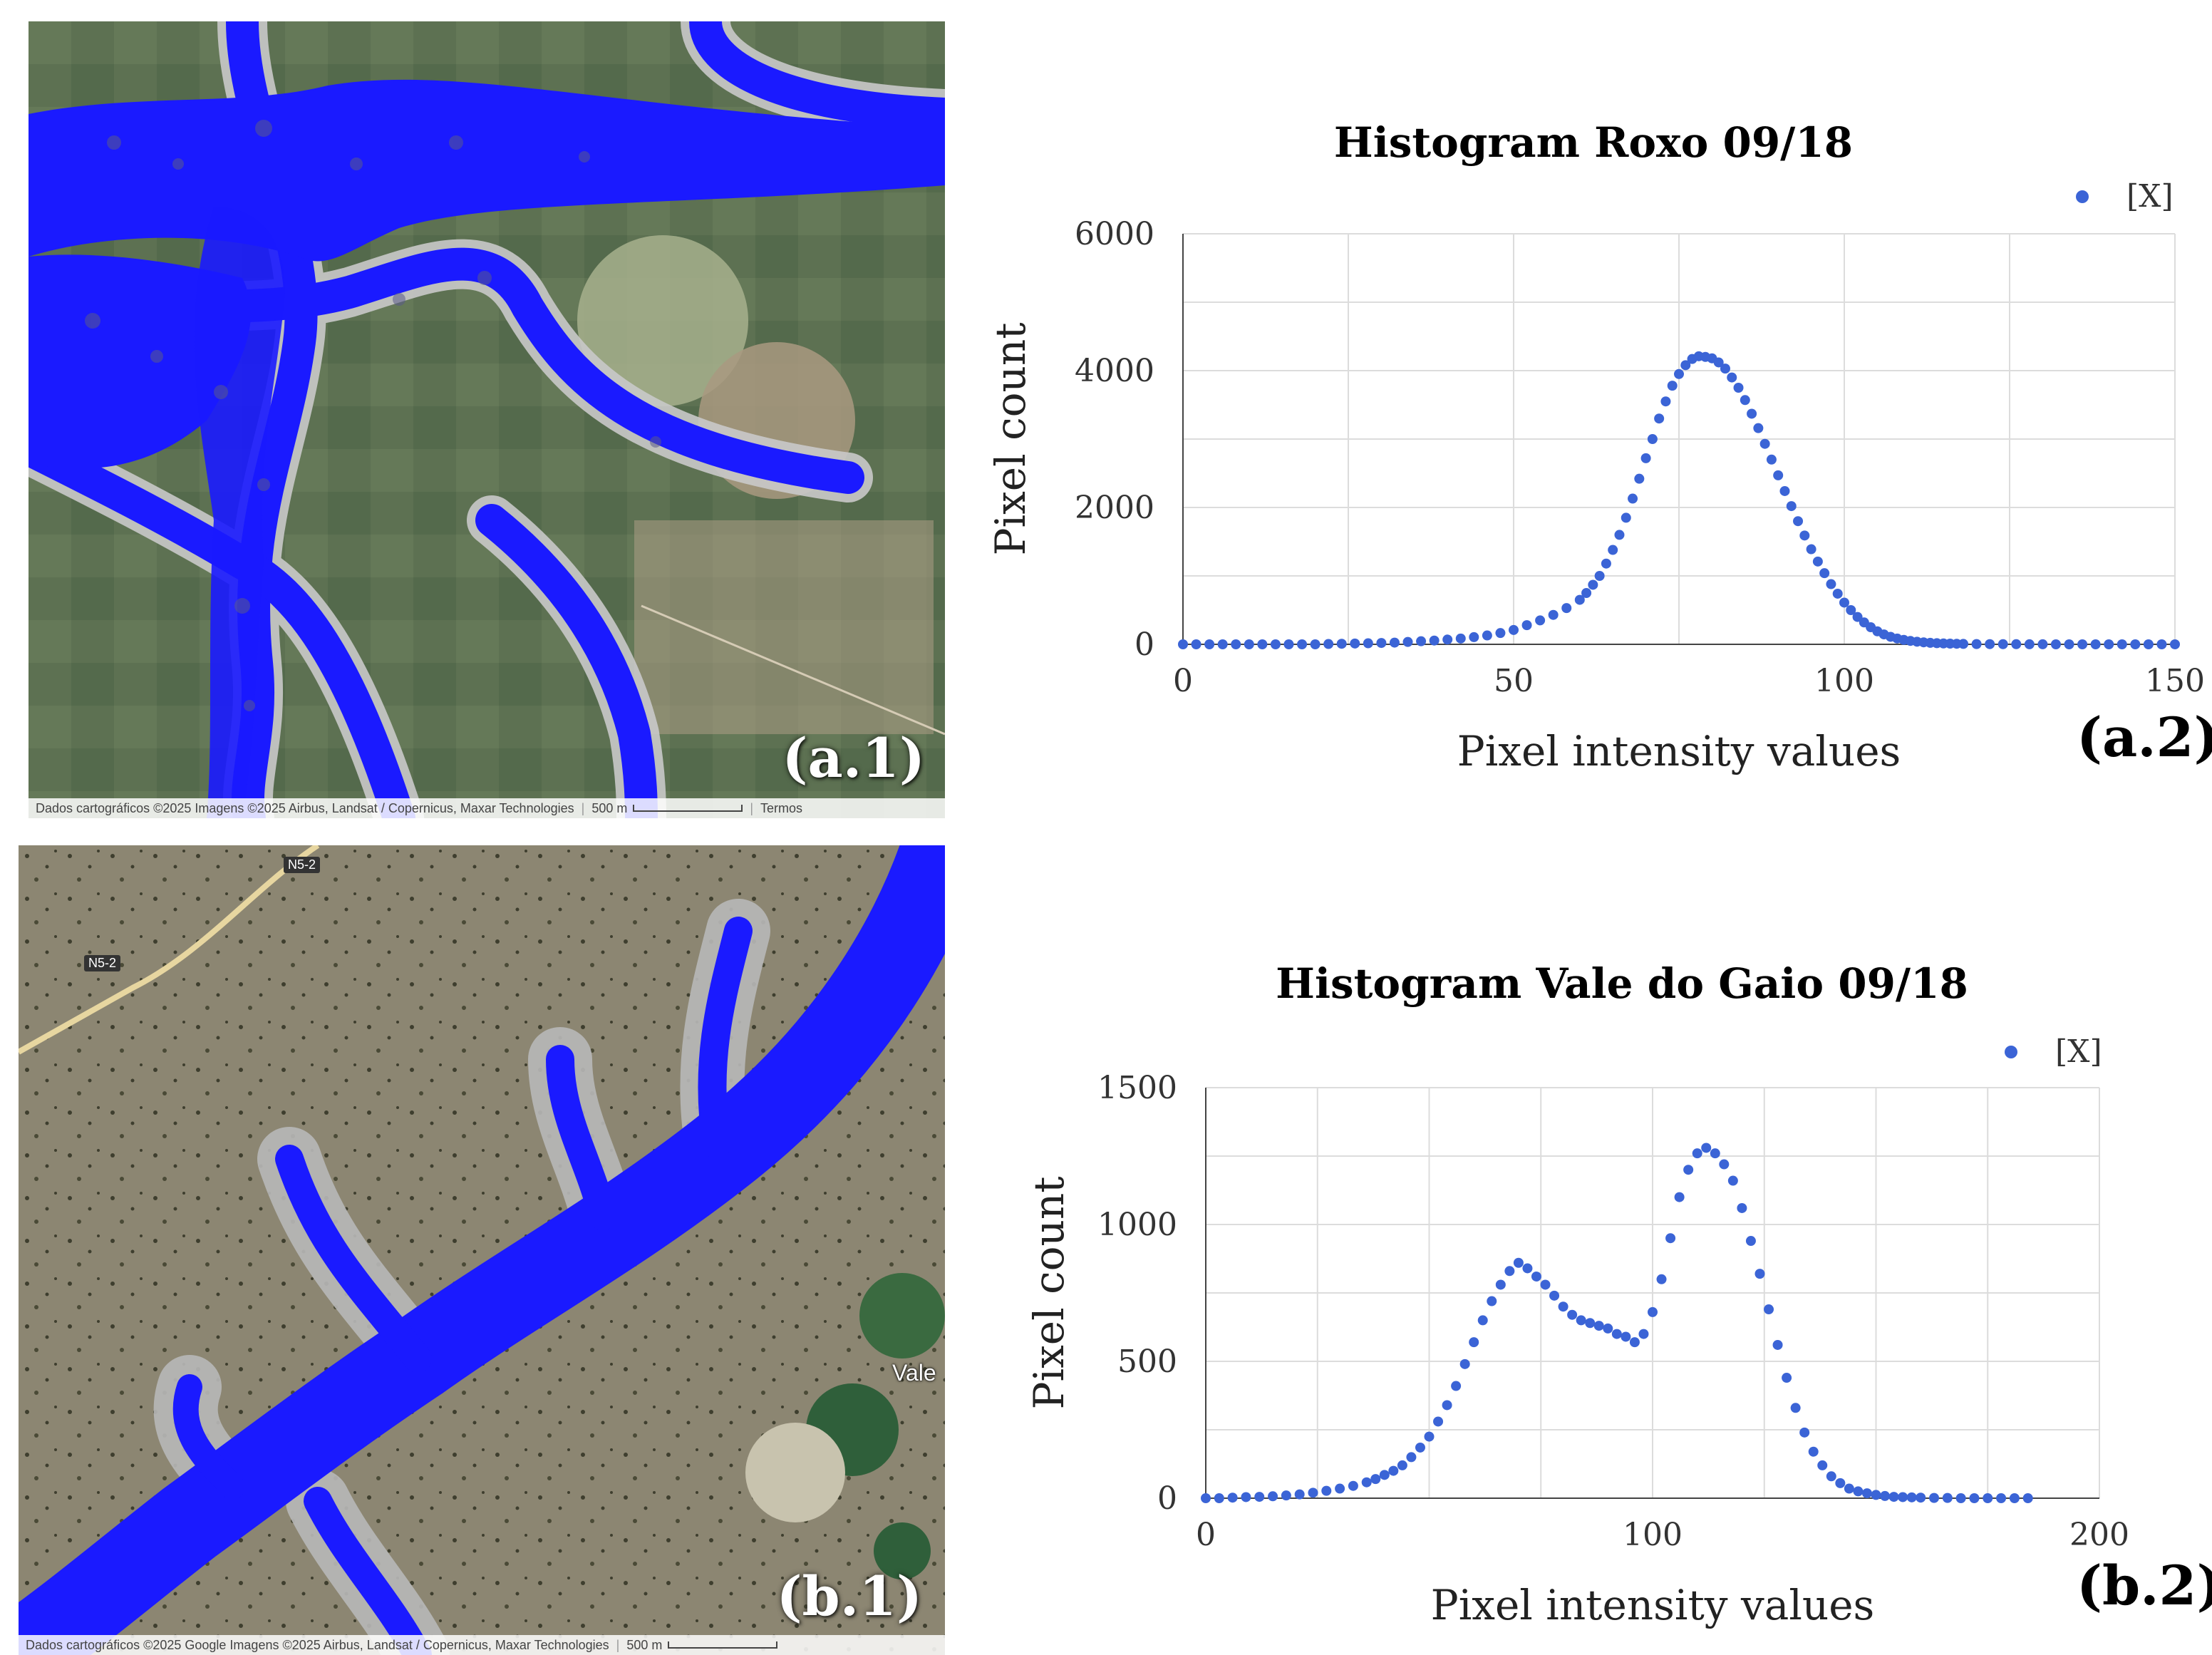  What do you see at coordinates (1183, 681) in the screenshot?
I see `x-tick-label: 0` at bounding box center [1183, 681].